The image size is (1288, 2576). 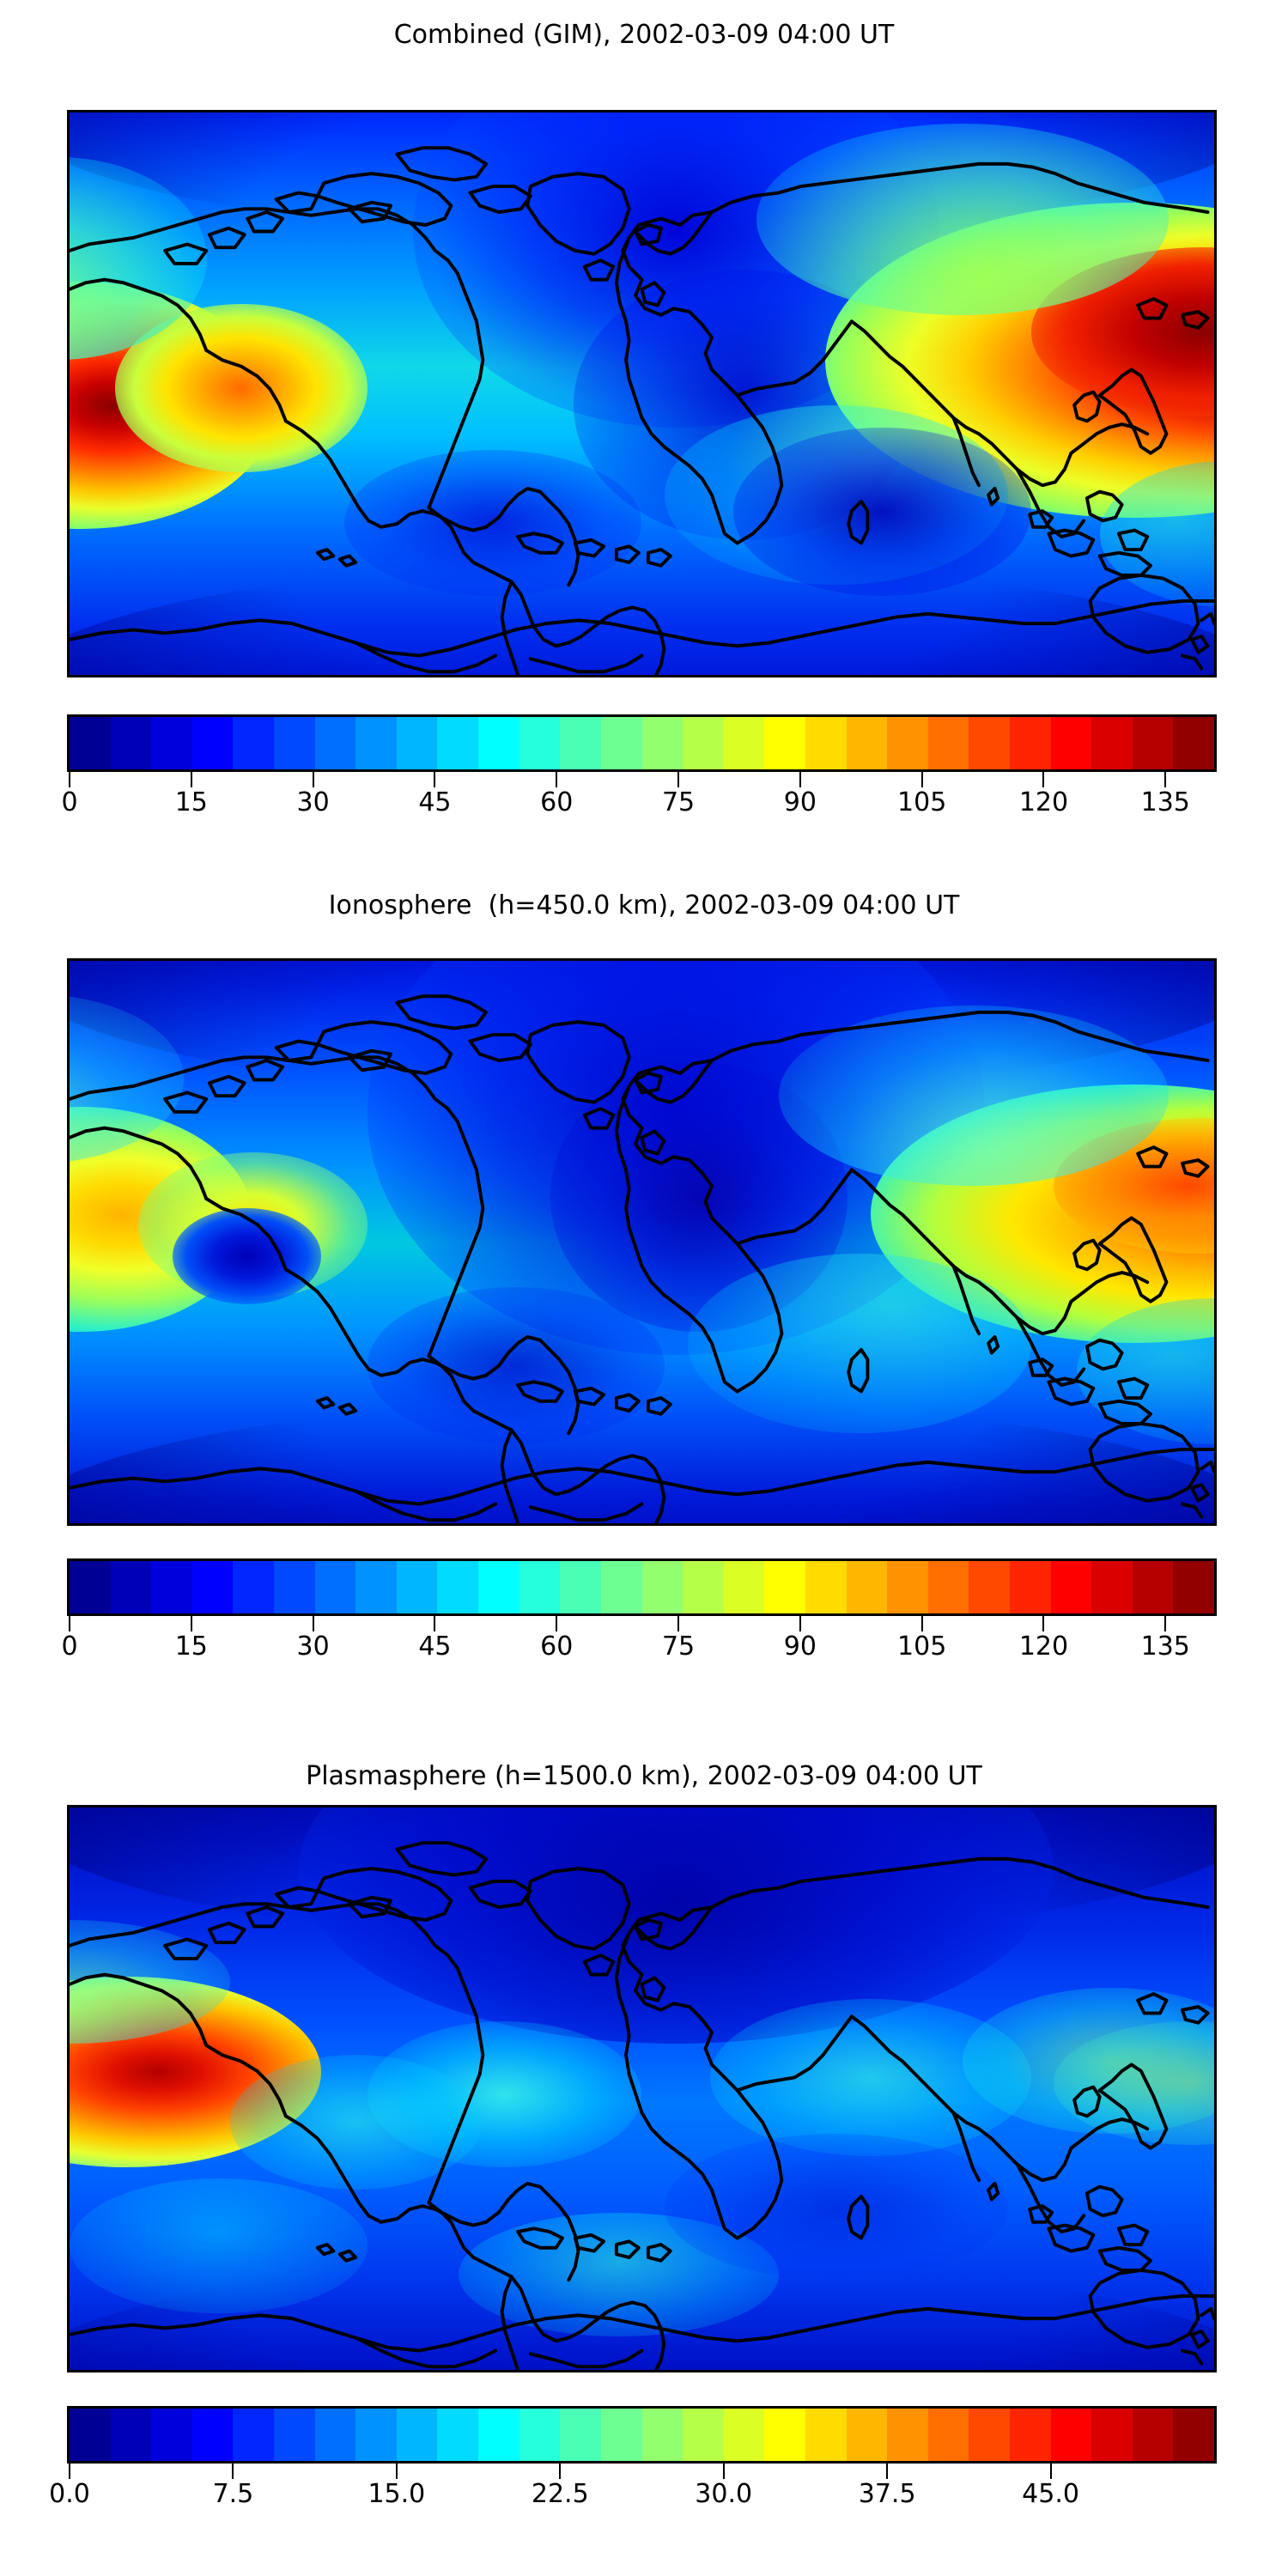 I want to click on colorbar-tick-label: 15, so click(x=191, y=802).